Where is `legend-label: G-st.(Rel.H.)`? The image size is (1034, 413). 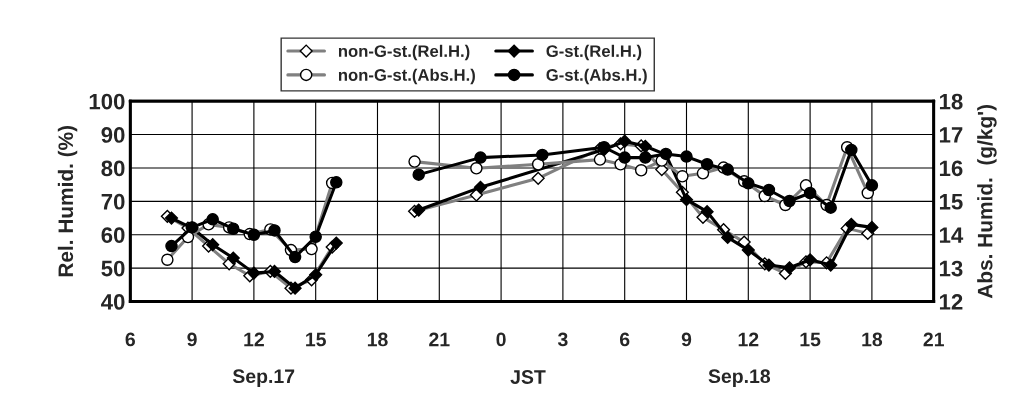 legend-label: G-st.(Rel.H.) is located at coordinates (594, 52).